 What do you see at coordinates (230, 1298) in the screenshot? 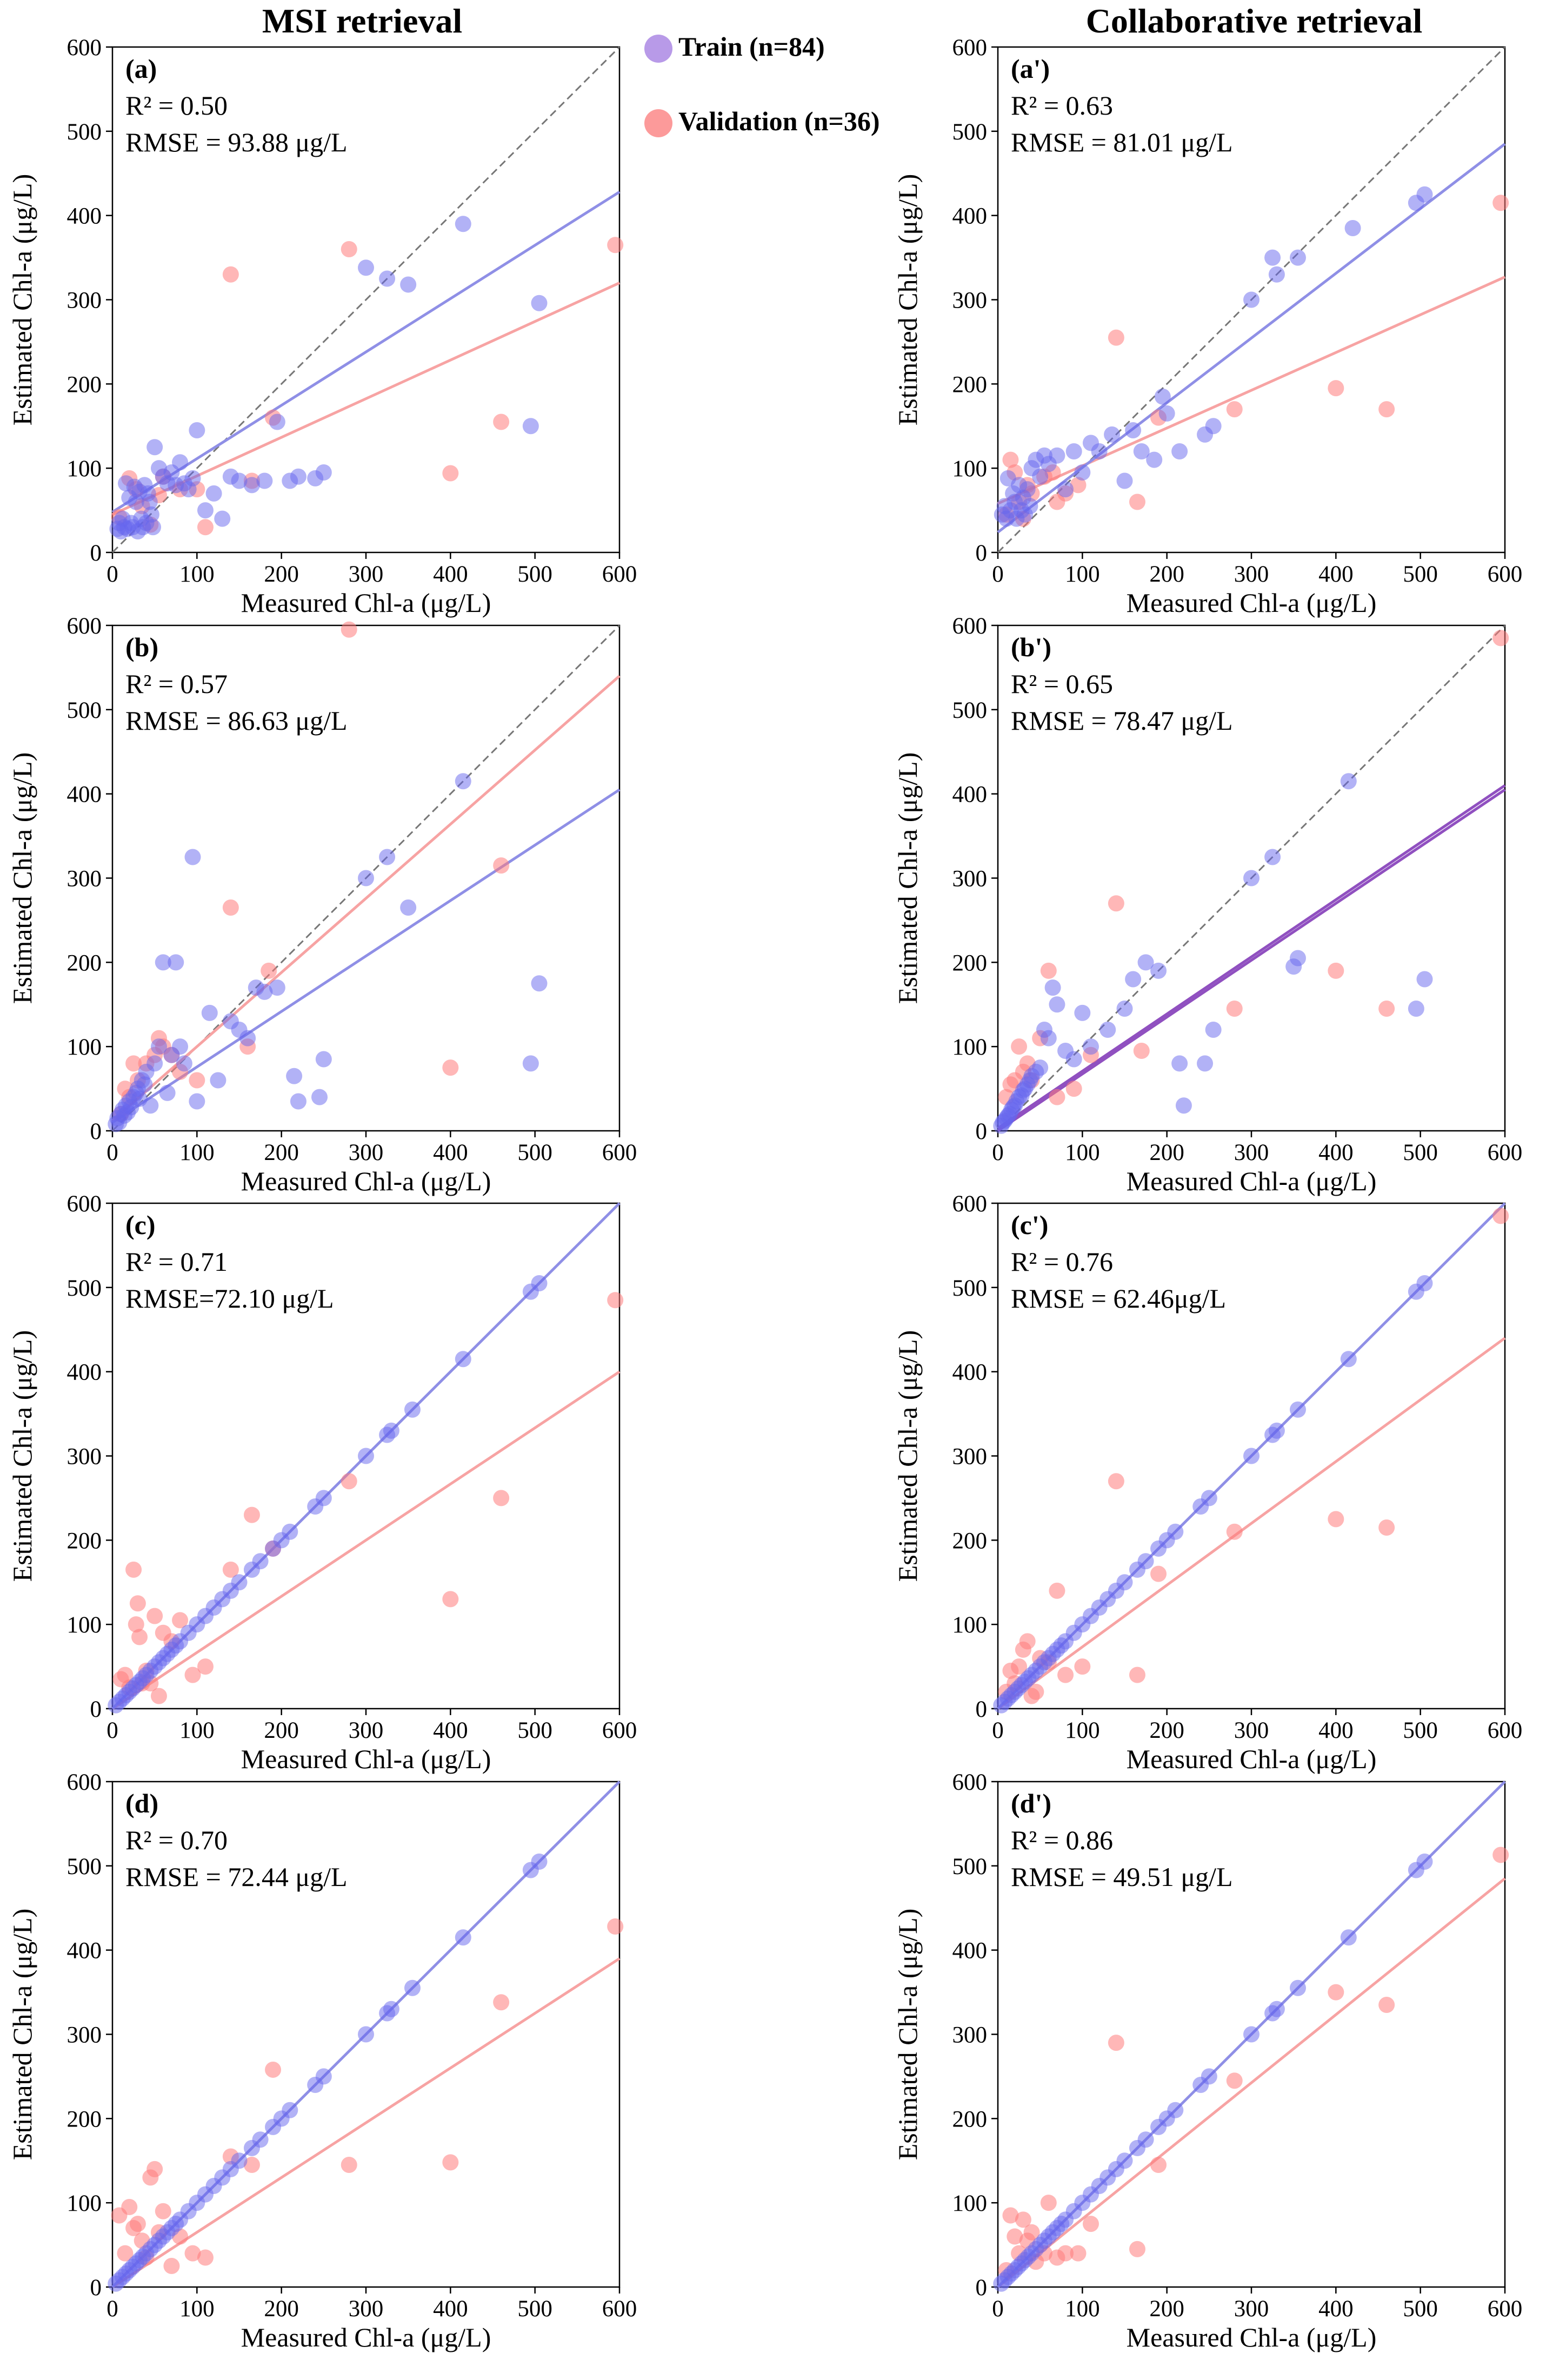
I see `rmse: RMSE=72.10 μg/L` at bounding box center [230, 1298].